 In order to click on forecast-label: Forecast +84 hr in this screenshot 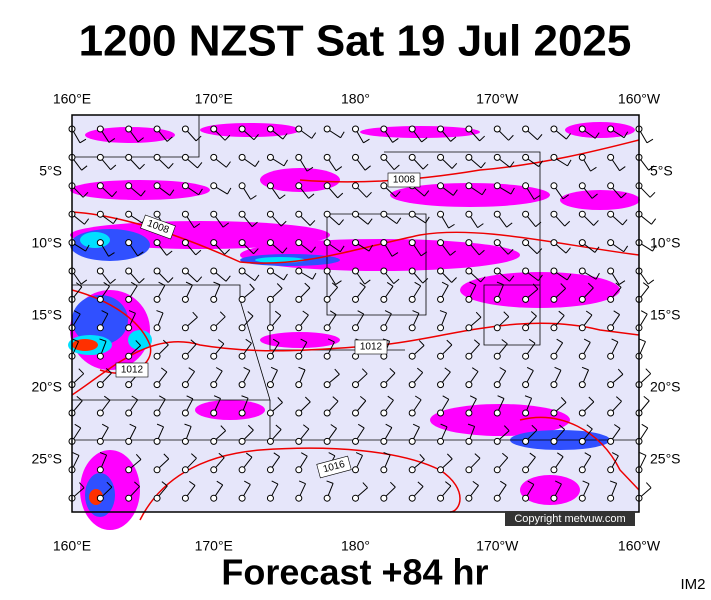, I will do `click(354, 572)`.